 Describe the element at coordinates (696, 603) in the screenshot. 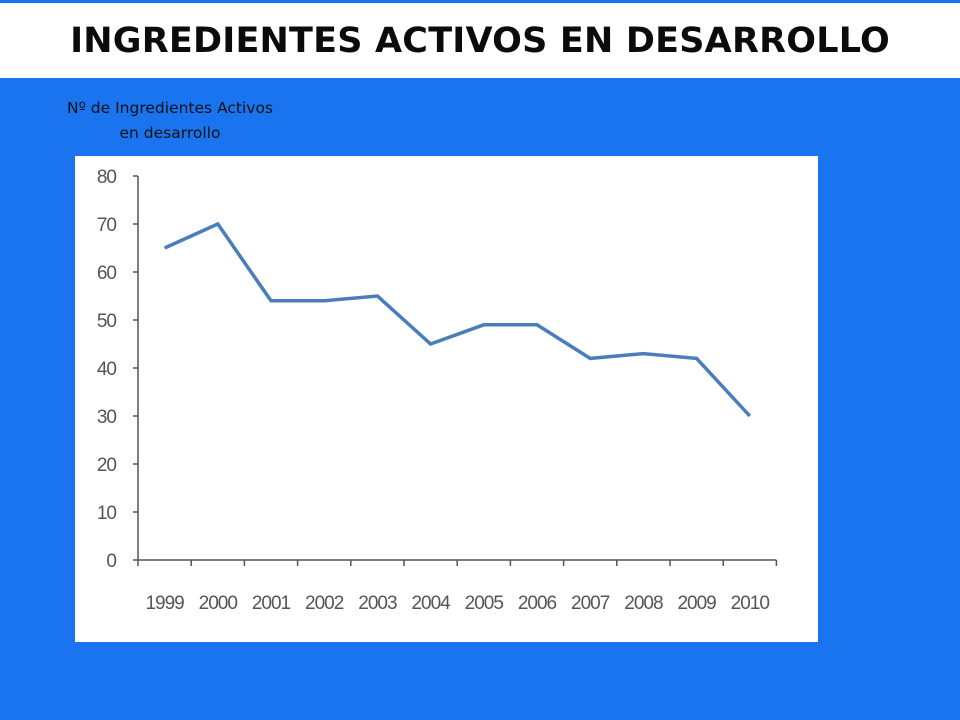

I see `x-tick-label: 2009` at that location.